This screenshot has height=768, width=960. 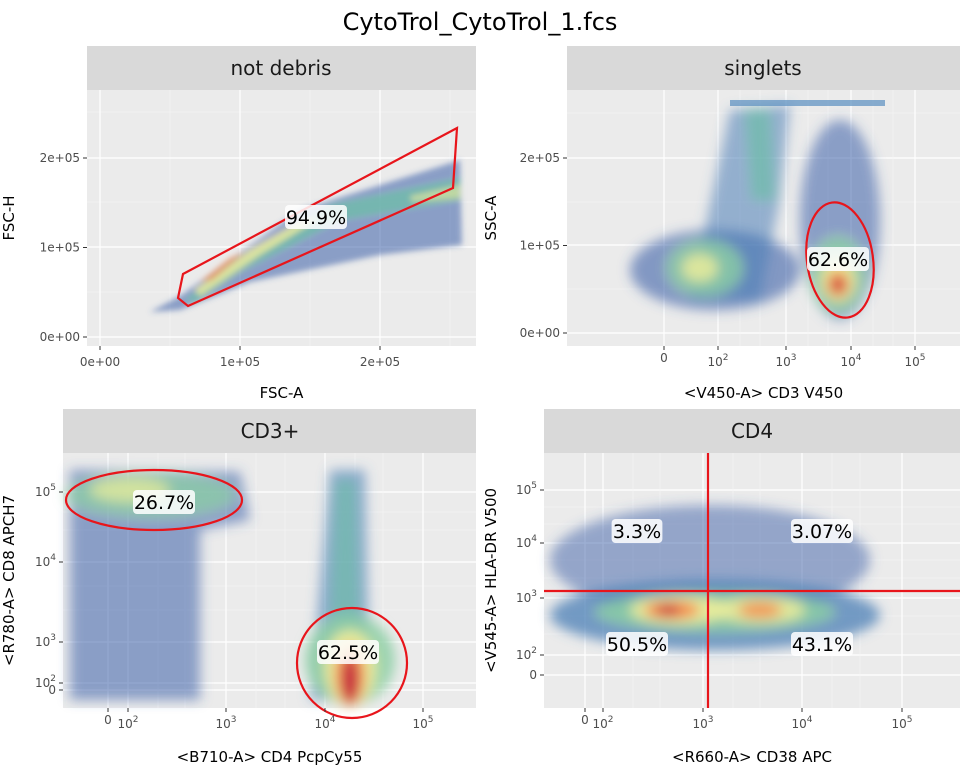 I want to click on percentage-text: 43.1%, so click(x=822, y=645).